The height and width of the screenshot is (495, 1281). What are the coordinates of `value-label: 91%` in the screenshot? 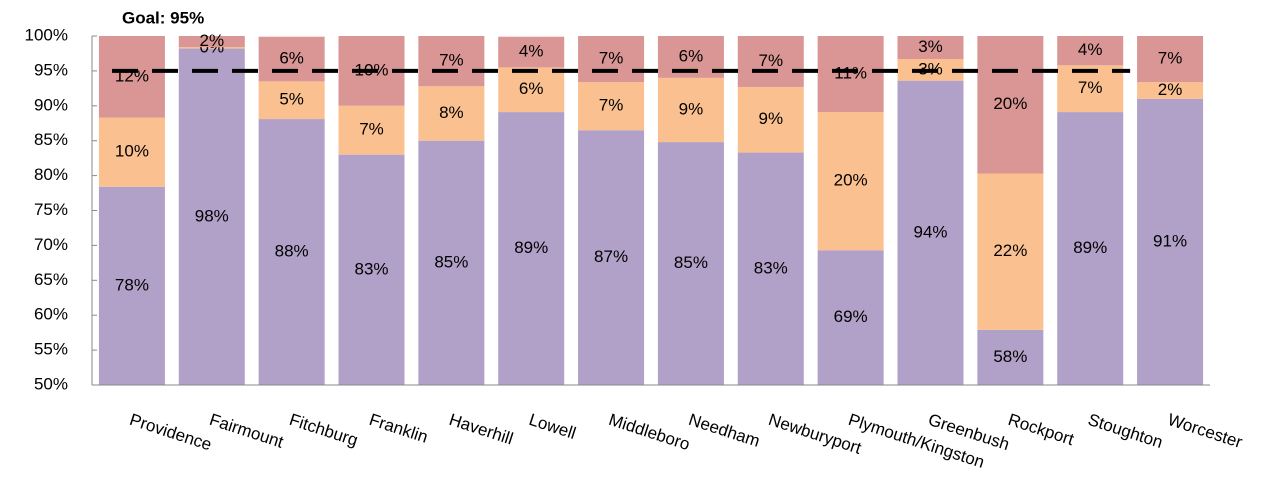 It's located at (1170, 240).